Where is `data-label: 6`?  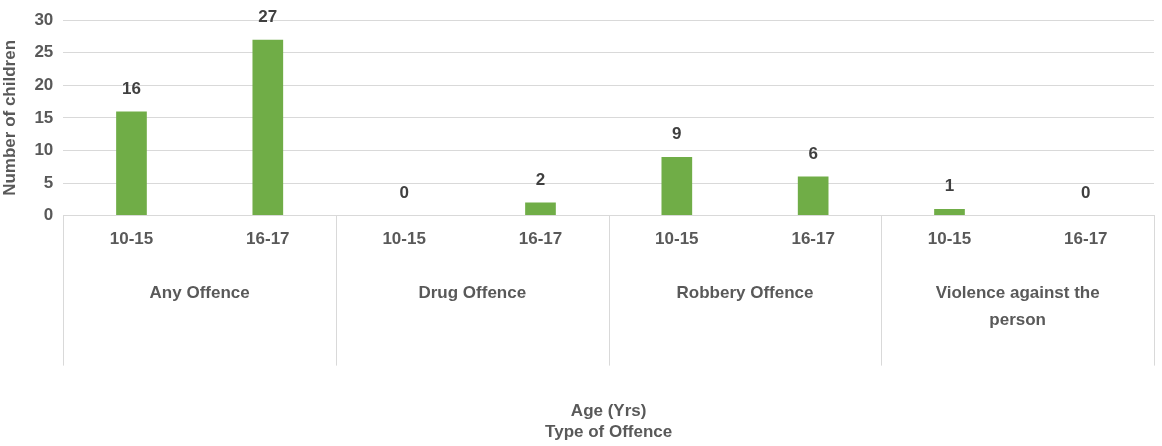 data-label: 6 is located at coordinates (813, 153).